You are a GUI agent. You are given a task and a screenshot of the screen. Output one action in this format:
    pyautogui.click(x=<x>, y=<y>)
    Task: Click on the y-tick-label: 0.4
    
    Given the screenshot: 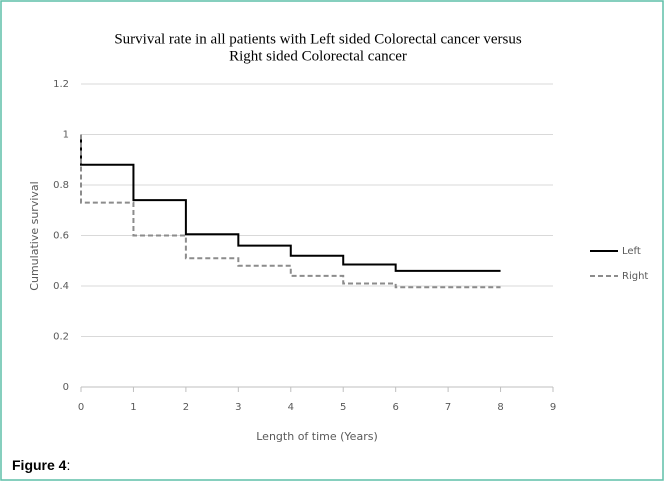 What is the action you would take?
    pyautogui.click(x=61, y=286)
    